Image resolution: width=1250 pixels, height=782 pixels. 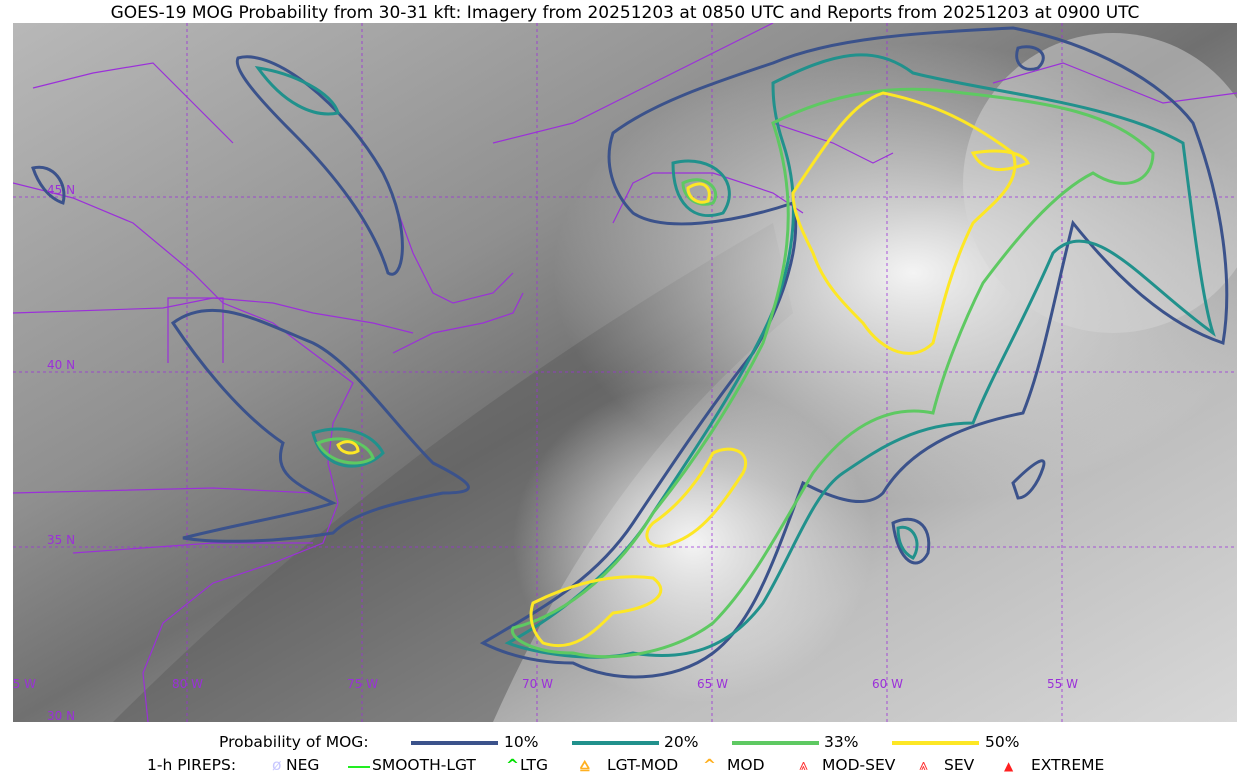 I want to click on legend-label: 33%, so click(x=841, y=742).